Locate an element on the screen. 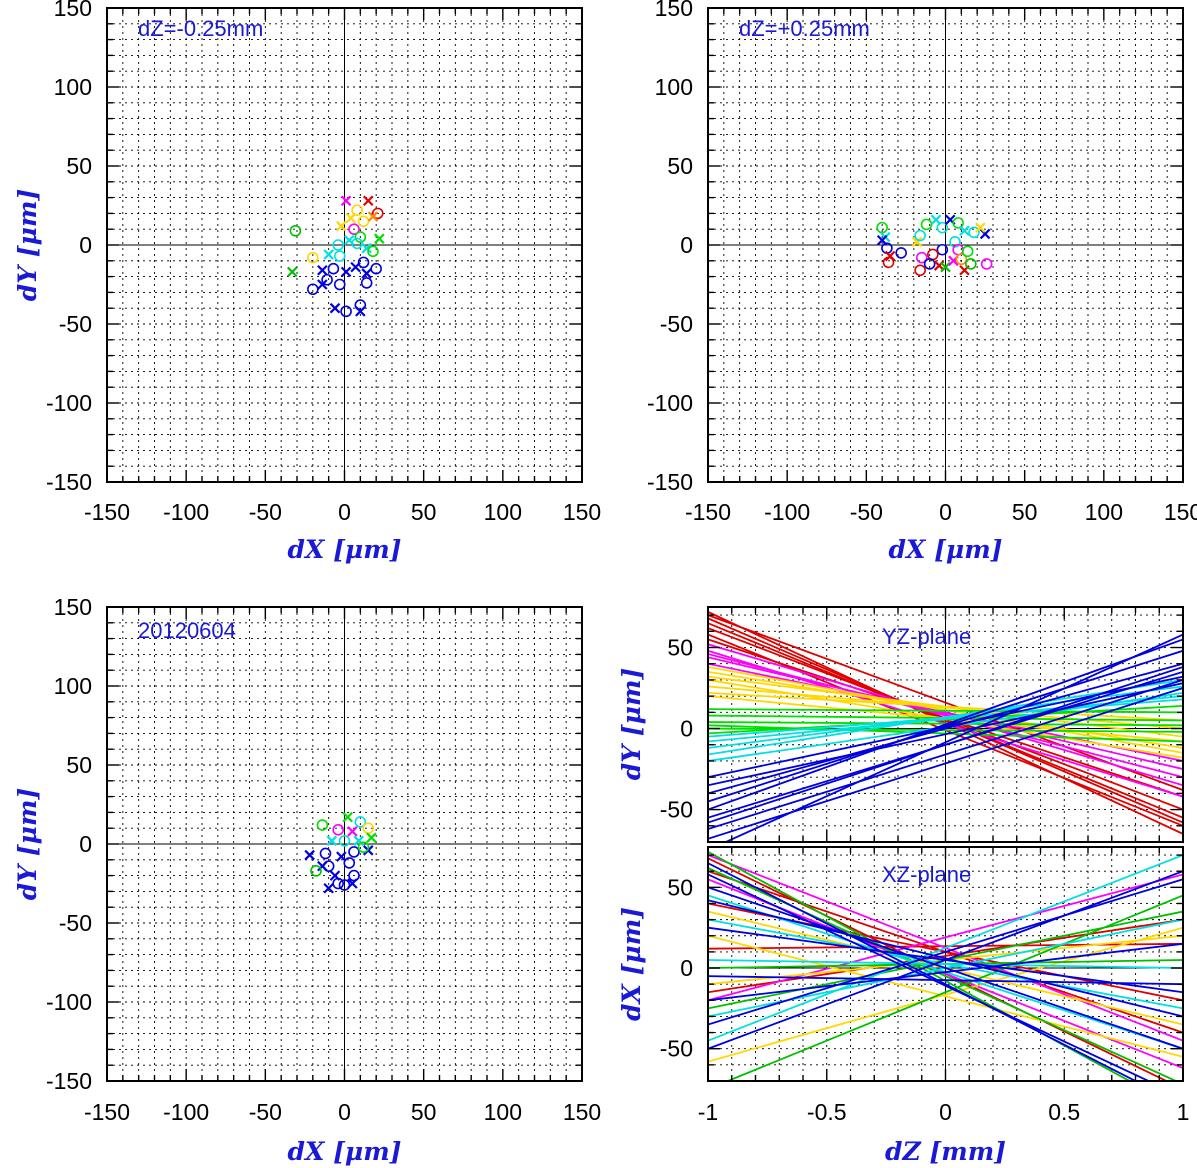 The height and width of the screenshot is (1168, 1197). y-tick-label: -100 is located at coordinates (69, 403).